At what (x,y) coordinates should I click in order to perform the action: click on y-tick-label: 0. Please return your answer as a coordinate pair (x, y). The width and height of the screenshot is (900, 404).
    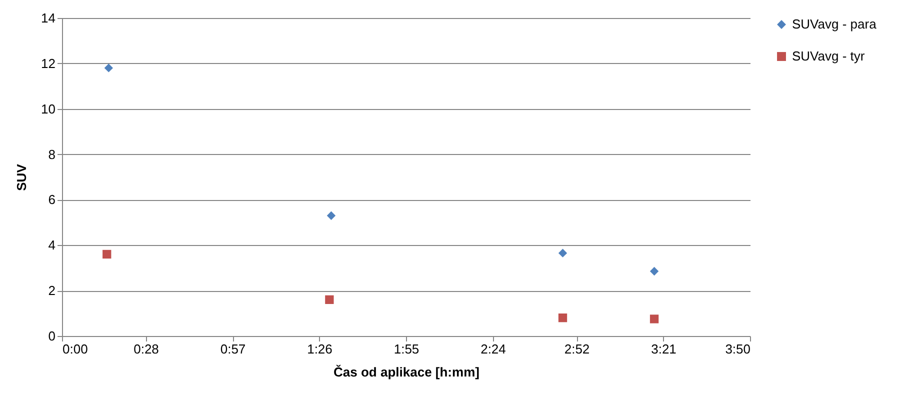
    Looking at the image, I should click on (52, 336).